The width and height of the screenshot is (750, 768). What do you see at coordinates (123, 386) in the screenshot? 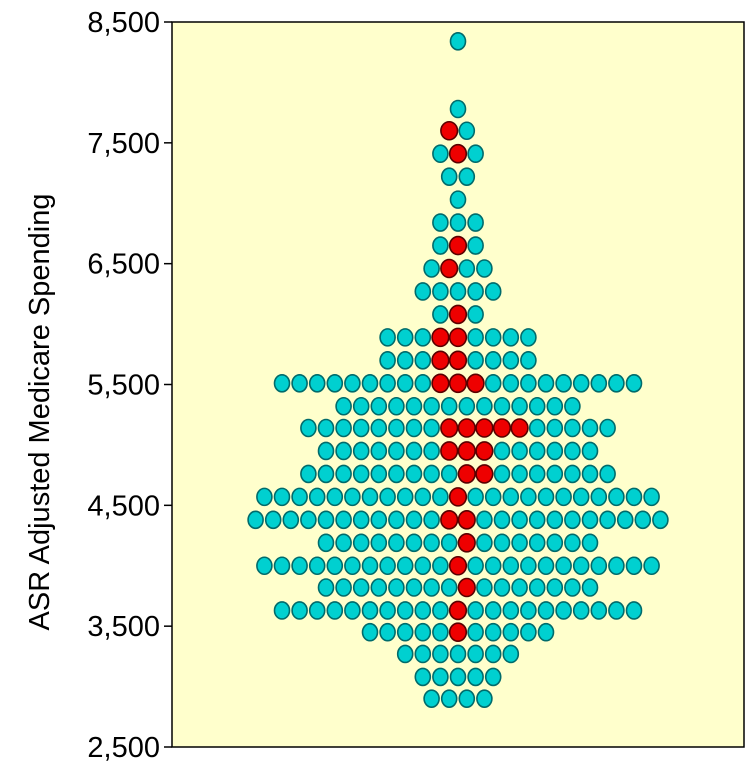
I see `y-tick-label: 5,500` at bounding box center [123, 386].